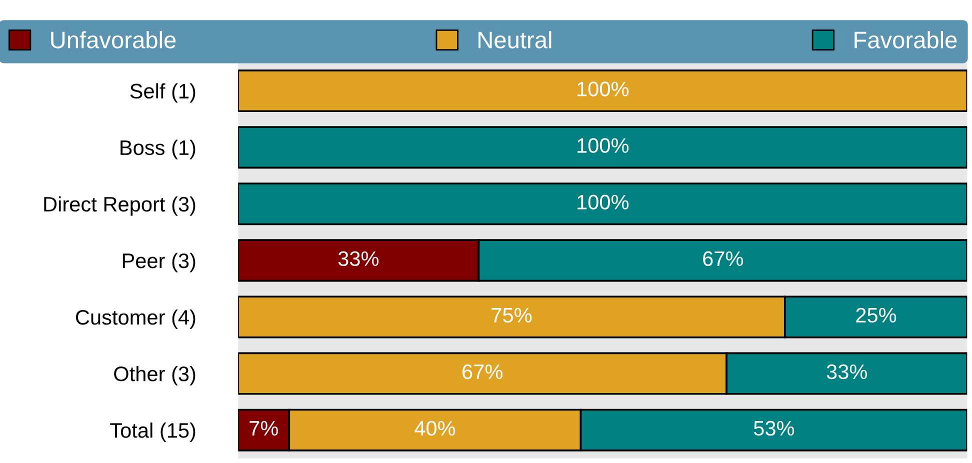 Image resolution: width=972 pixels, height=463 pixels. I want to click on data-label: 40%, so click(435, 428).